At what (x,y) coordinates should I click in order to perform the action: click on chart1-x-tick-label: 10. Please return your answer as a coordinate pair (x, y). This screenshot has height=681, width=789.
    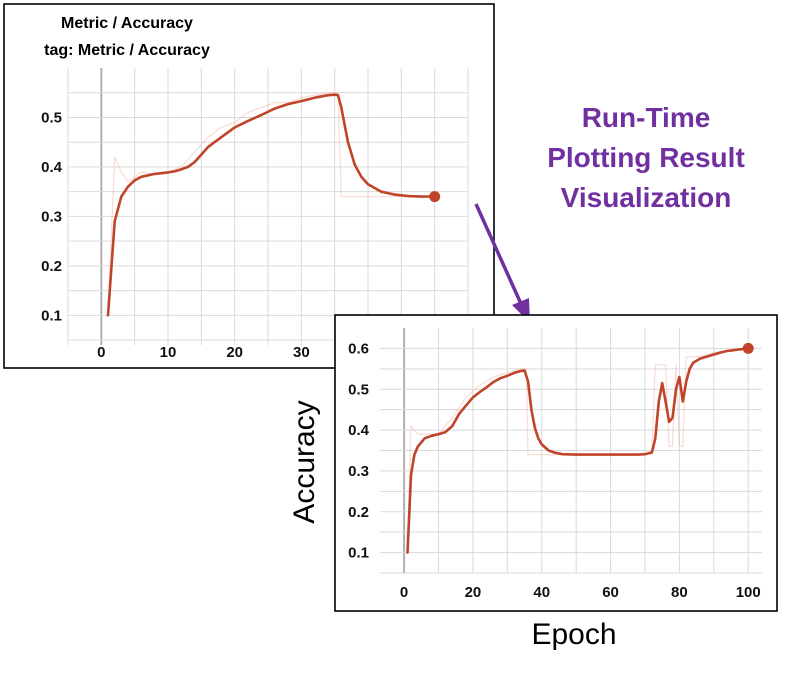
    Looking at the image, I should click on (168, 352).